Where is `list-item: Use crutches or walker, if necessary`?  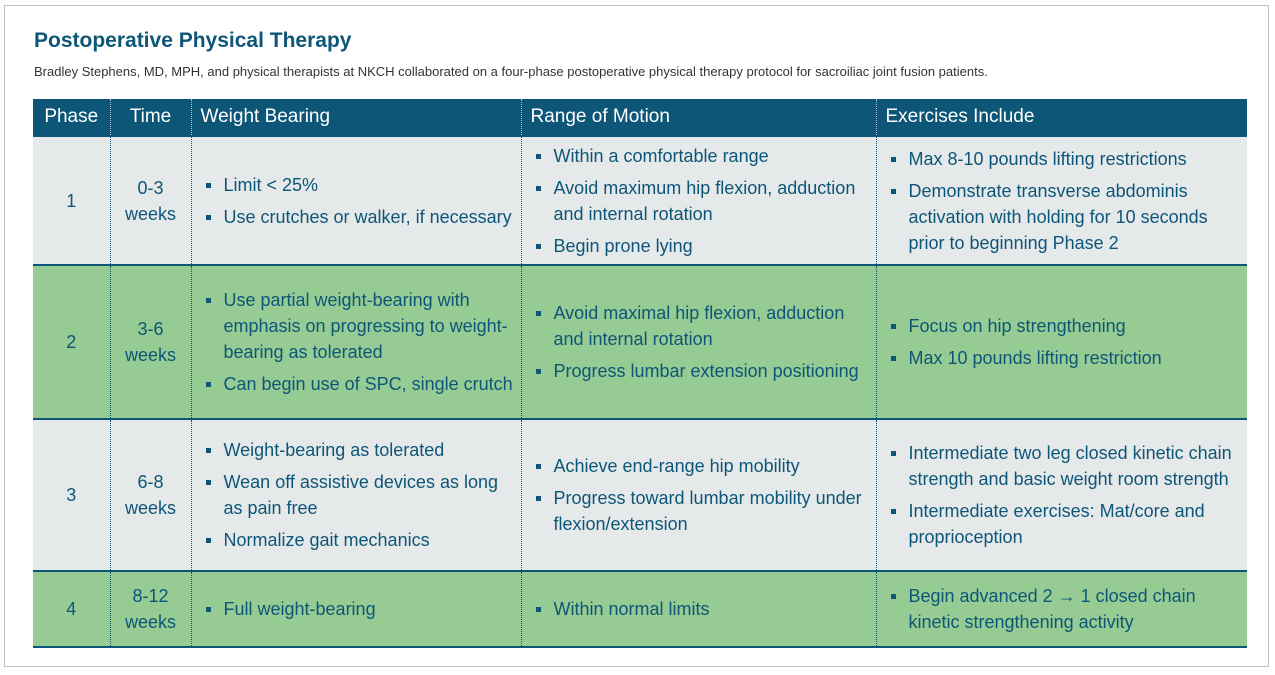 list-item: Use crutches or walker, if necessary is located at coordinates (360, 217).